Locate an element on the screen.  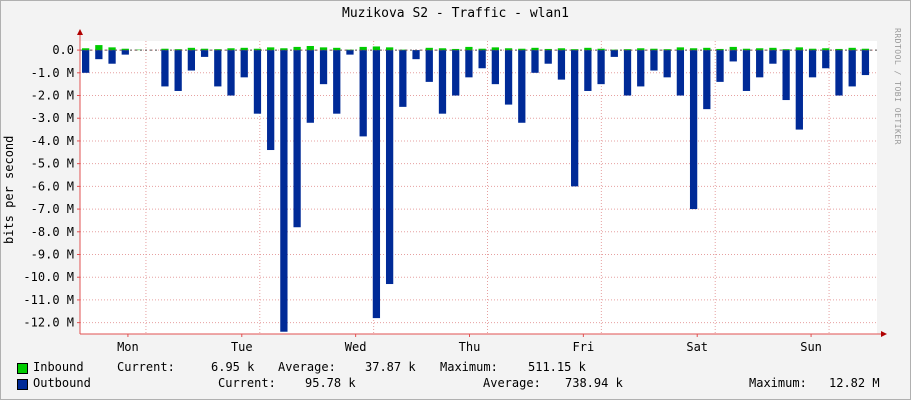
y-tick-label: -3.0 M is located at coordinates (52, 118).